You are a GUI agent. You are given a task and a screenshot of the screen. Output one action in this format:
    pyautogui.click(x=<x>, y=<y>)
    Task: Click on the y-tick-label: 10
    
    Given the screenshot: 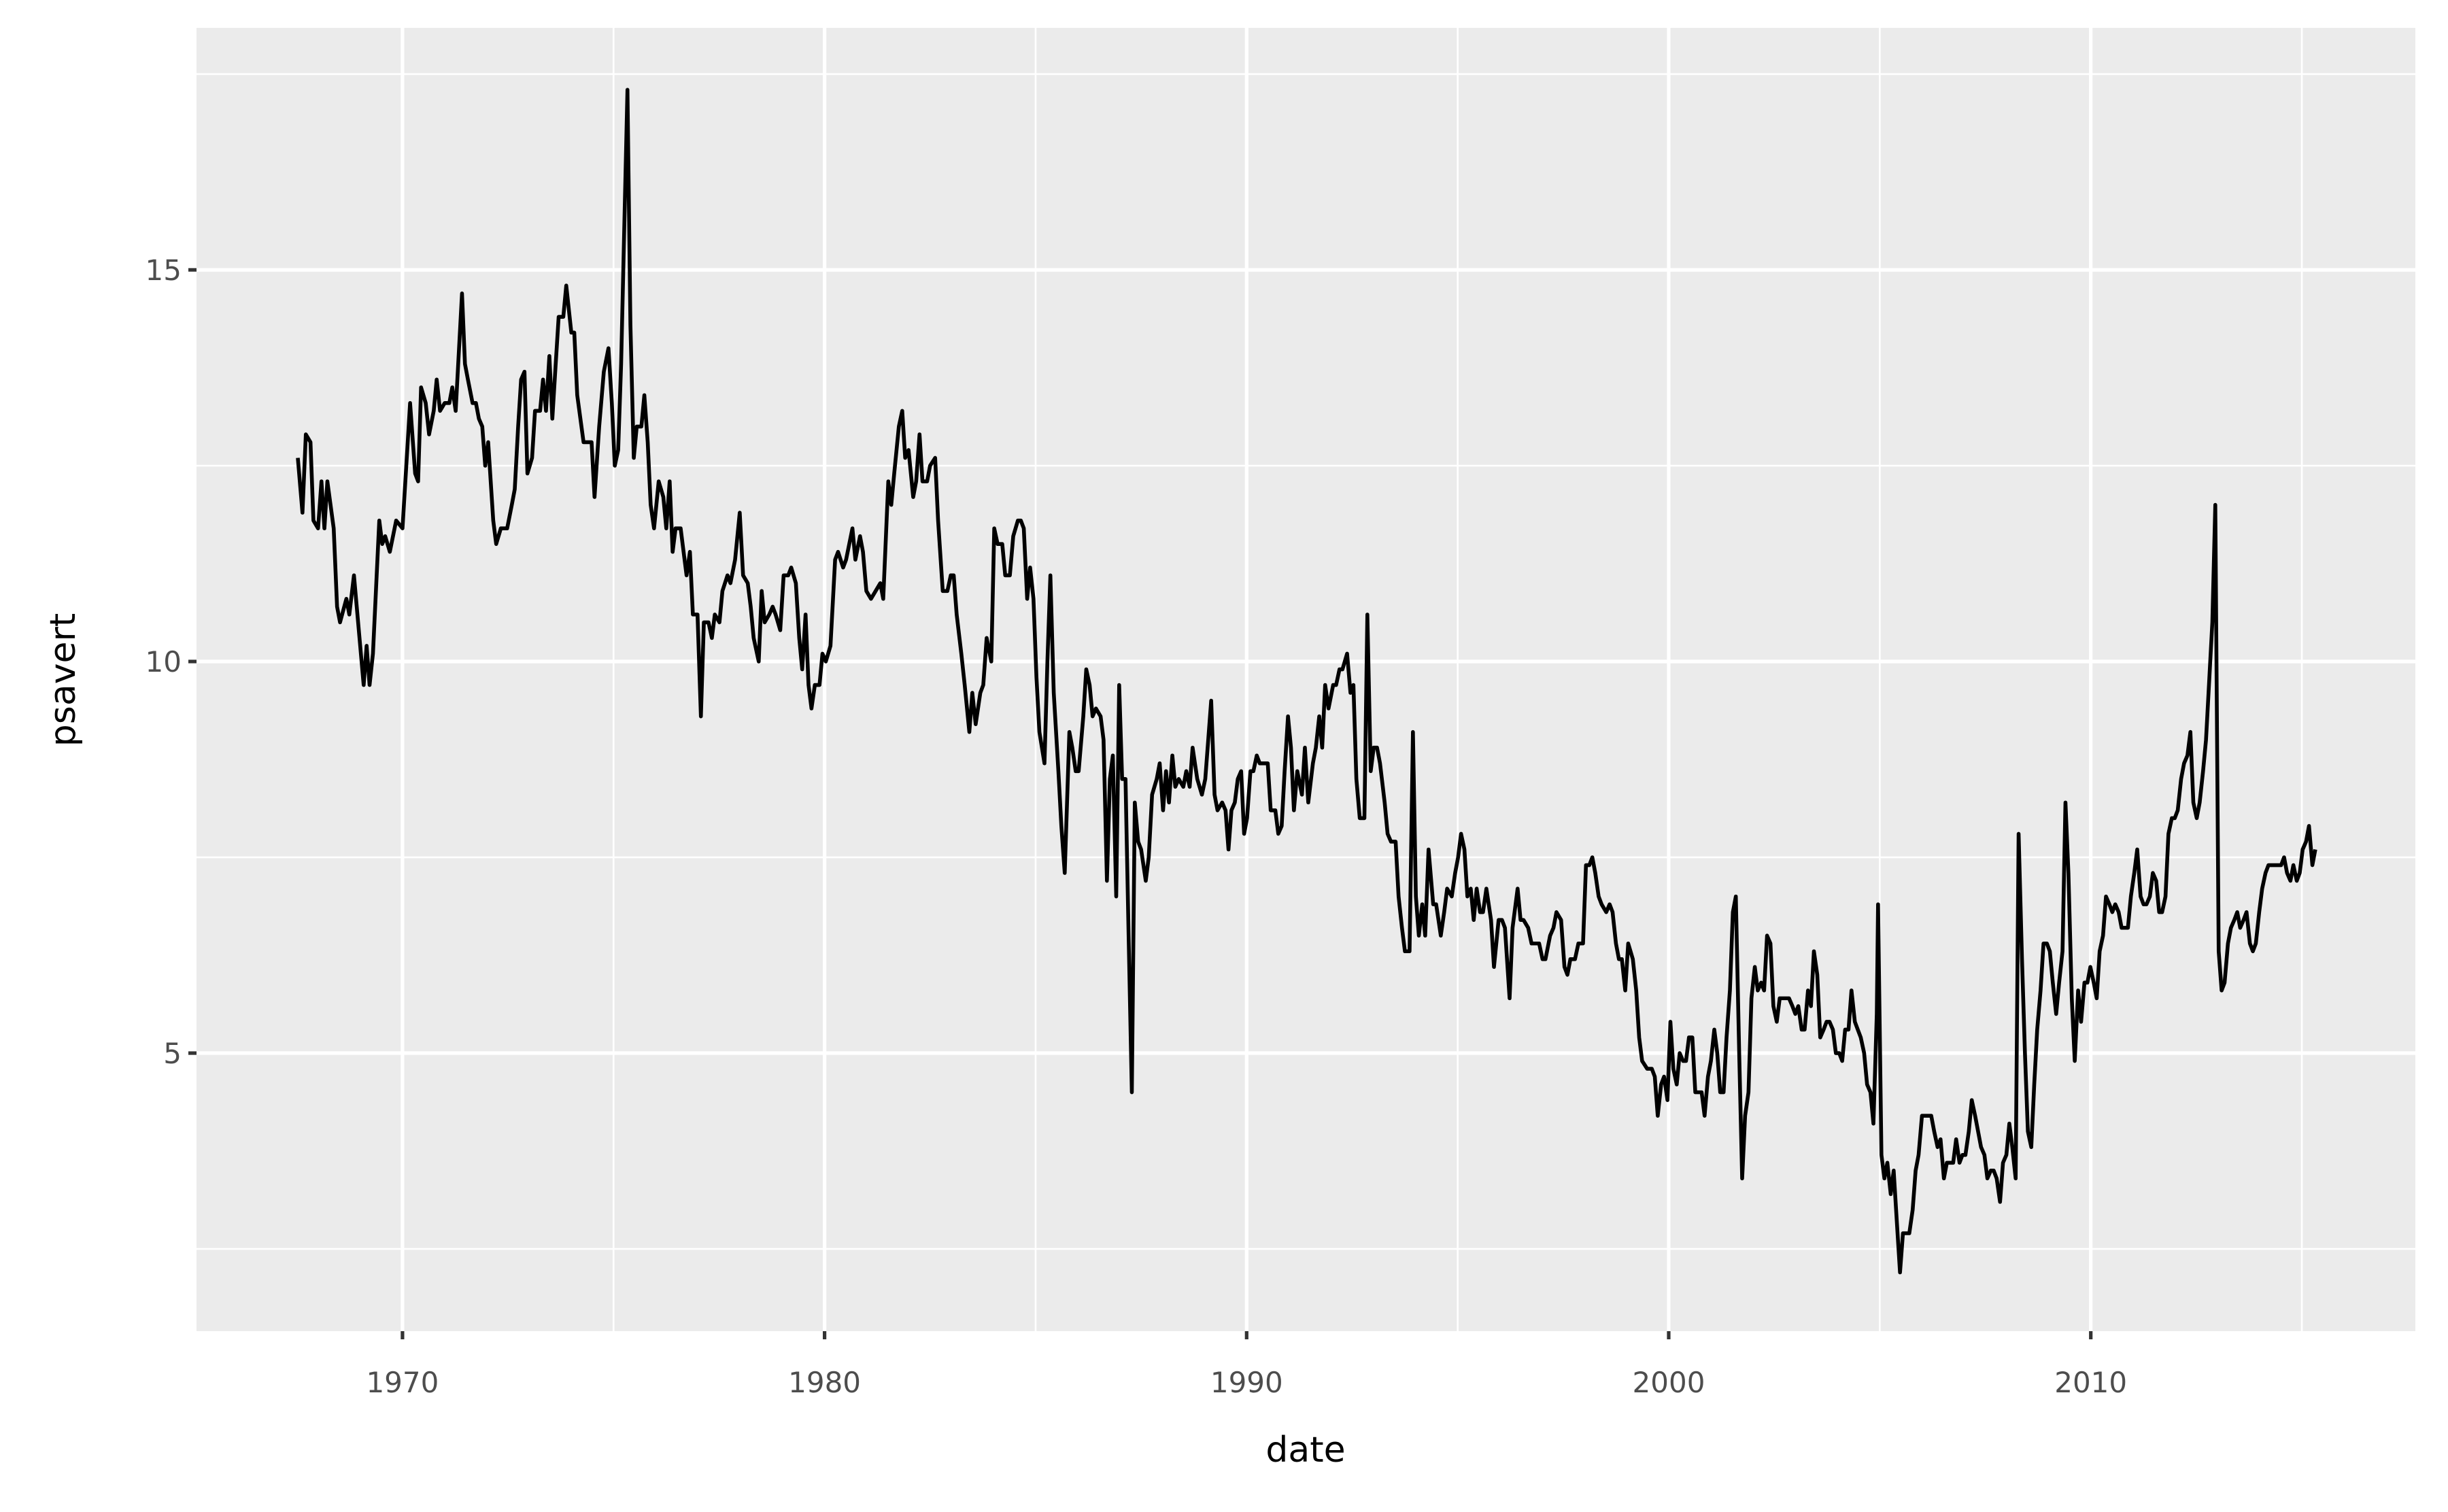 What is the action you would take?
    pyautogui.click(x=164, y=661)
    